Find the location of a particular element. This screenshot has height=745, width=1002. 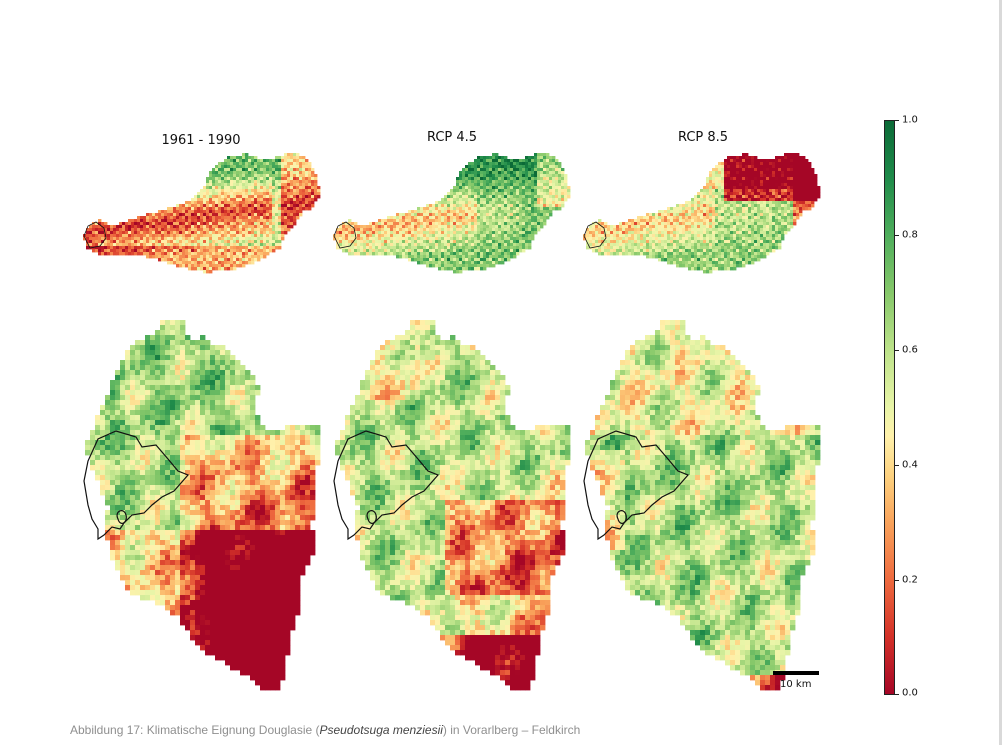

colorbar-label-0-8: 0.8 is located at coordinates (910, 235).